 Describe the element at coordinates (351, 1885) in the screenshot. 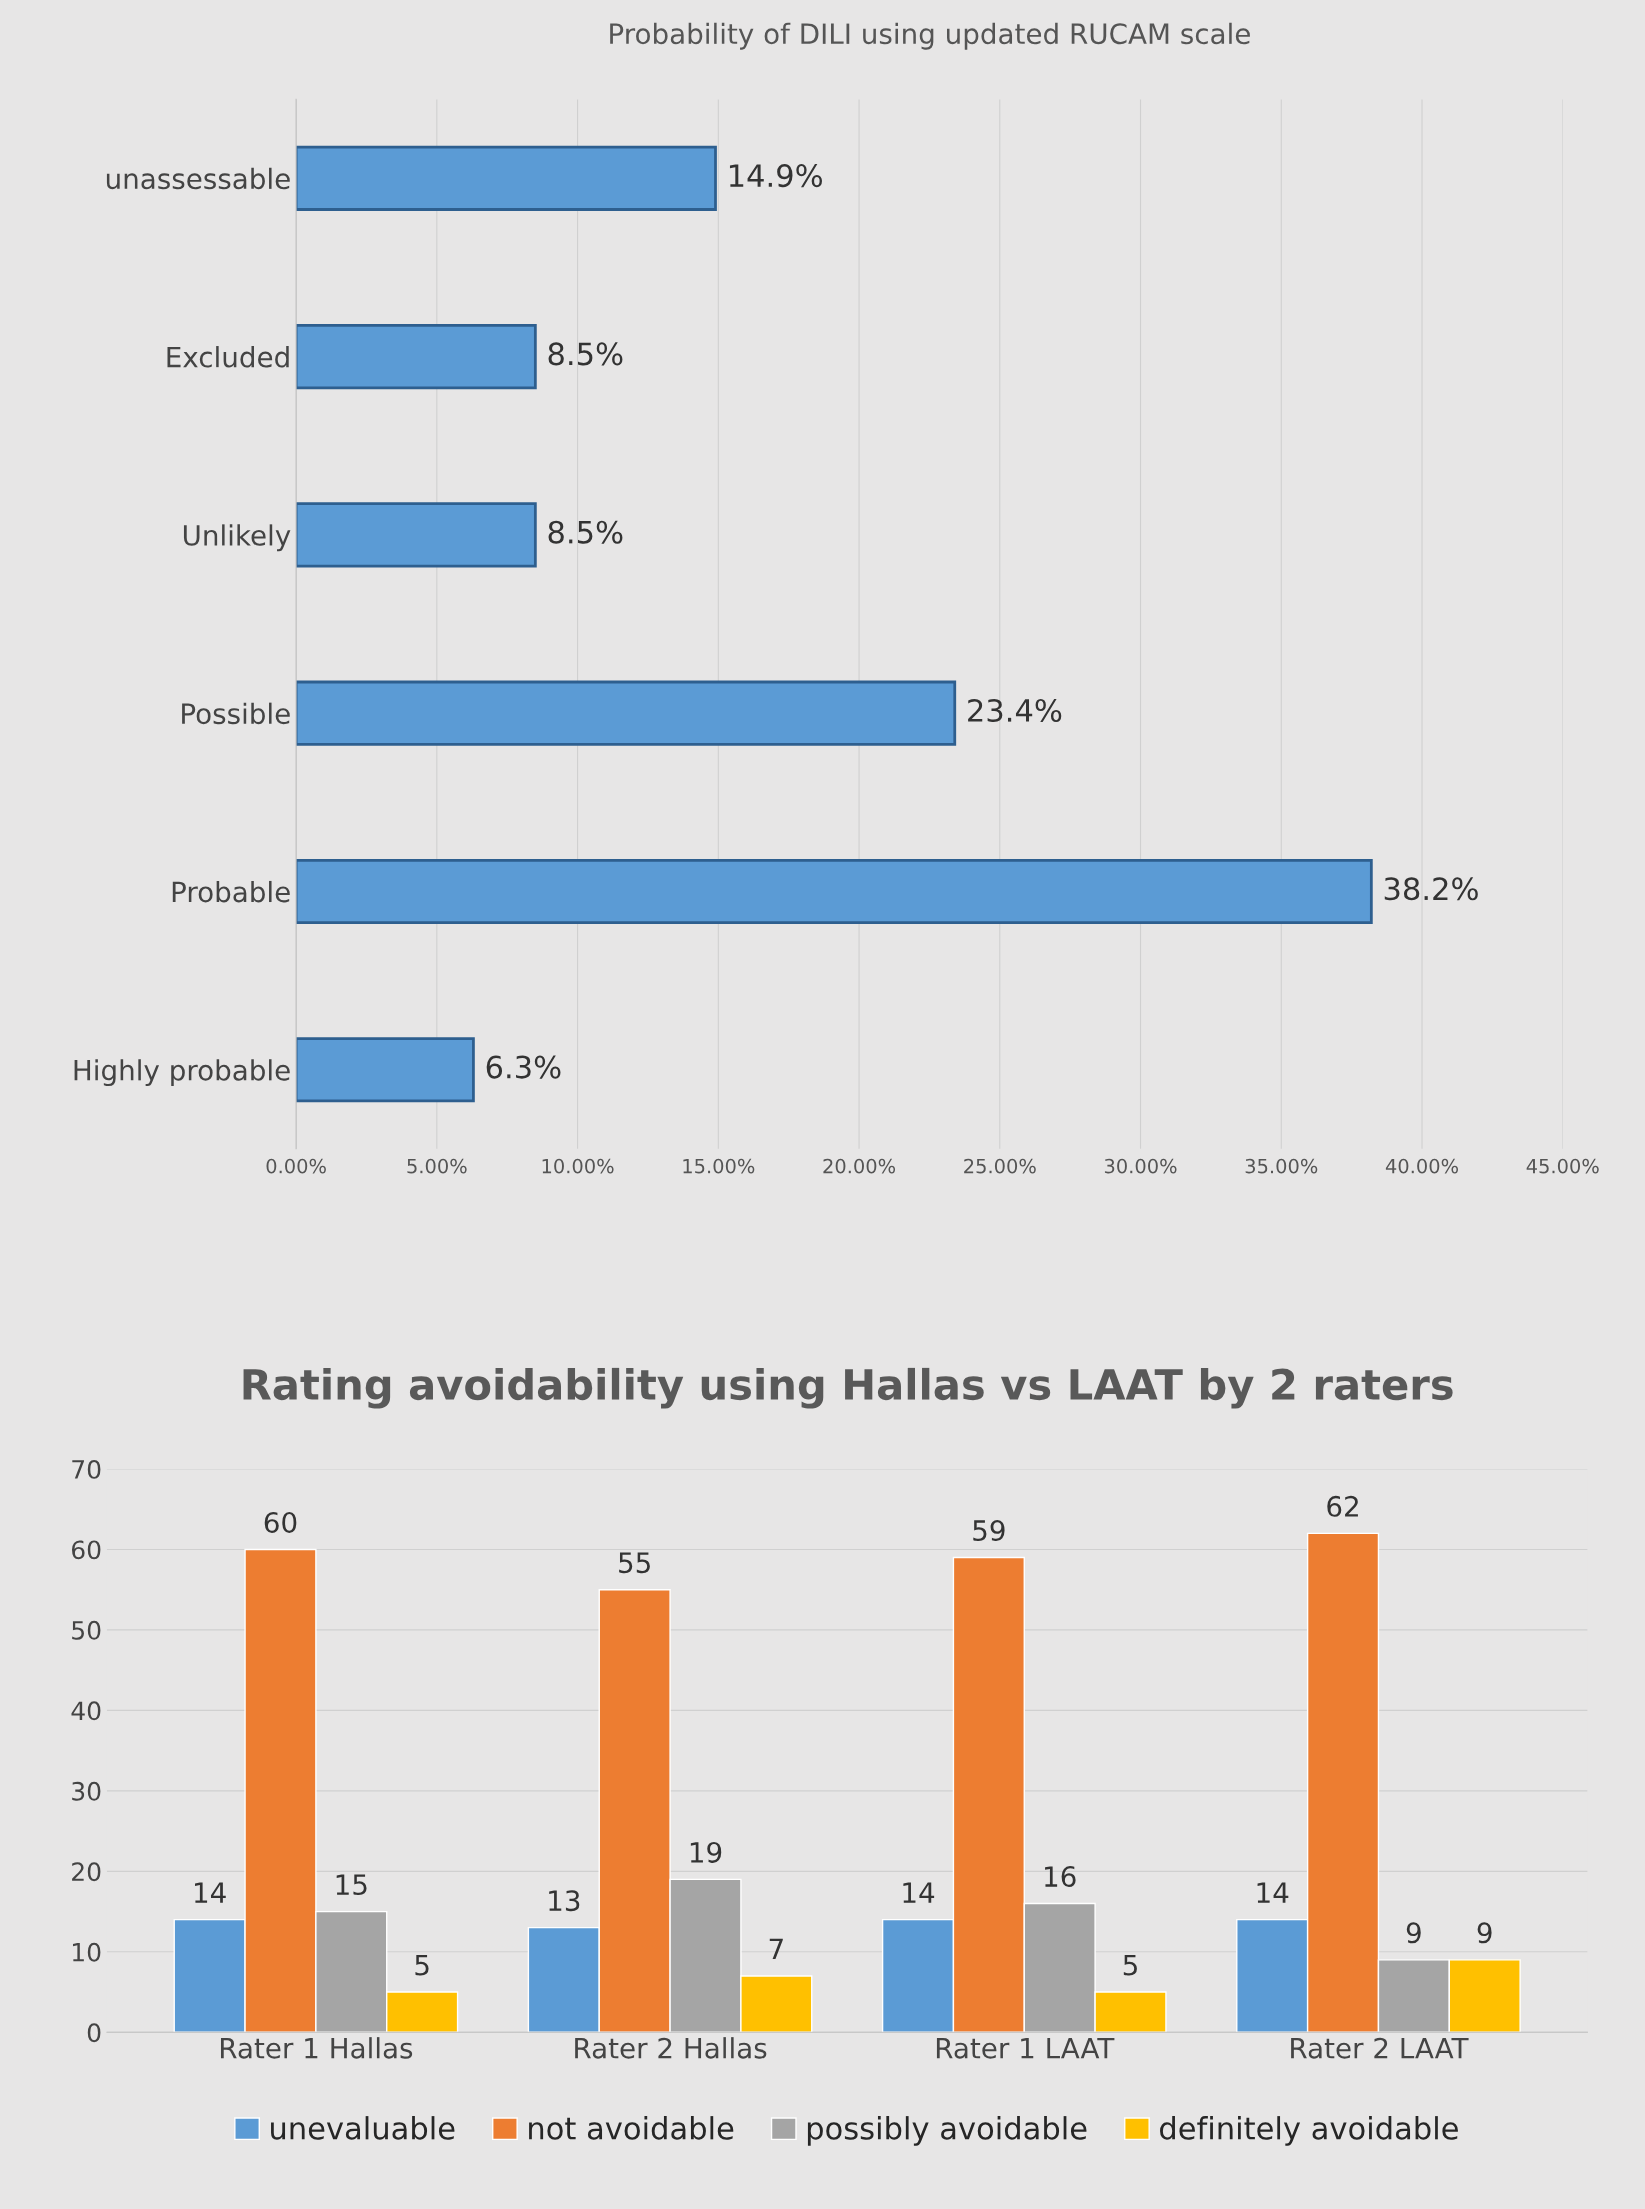

I see `data-label: 15` at that location.